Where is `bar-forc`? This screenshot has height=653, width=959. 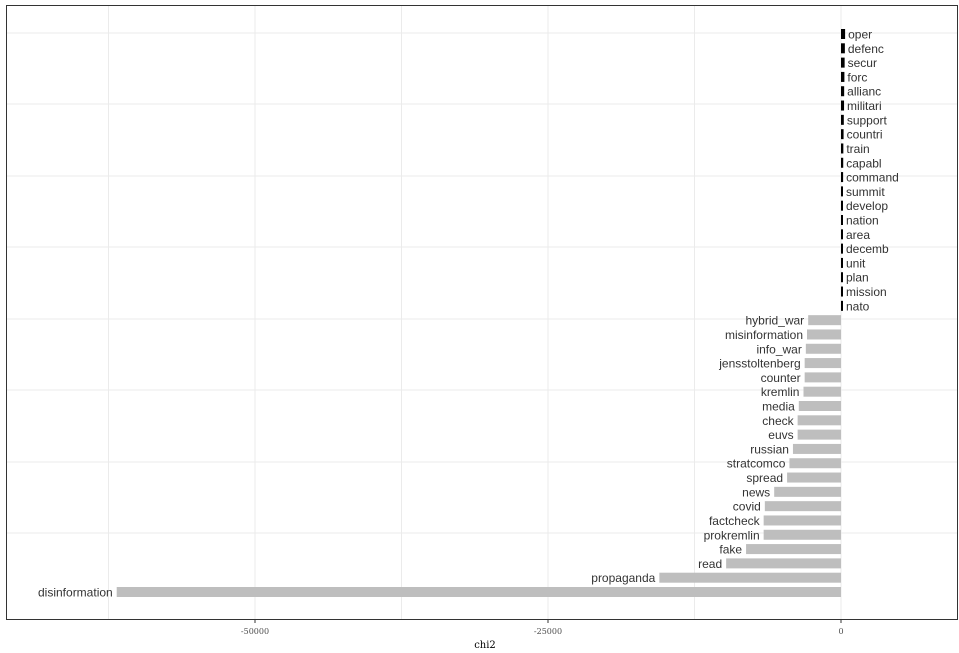 bar-forc is located at coordinates (843, 76).